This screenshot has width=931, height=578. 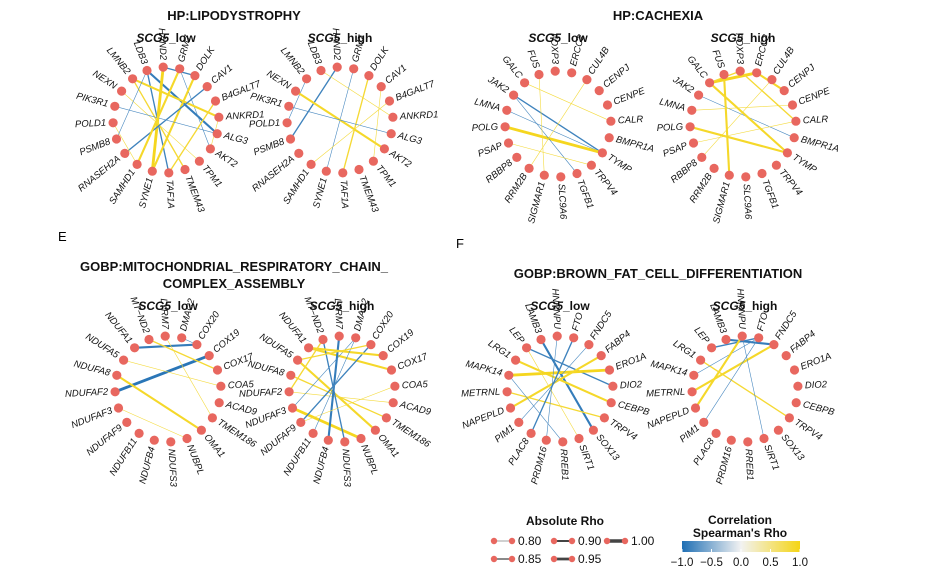 I want to click on gene-label: NAPEPLD, so click(x=668, y=418).